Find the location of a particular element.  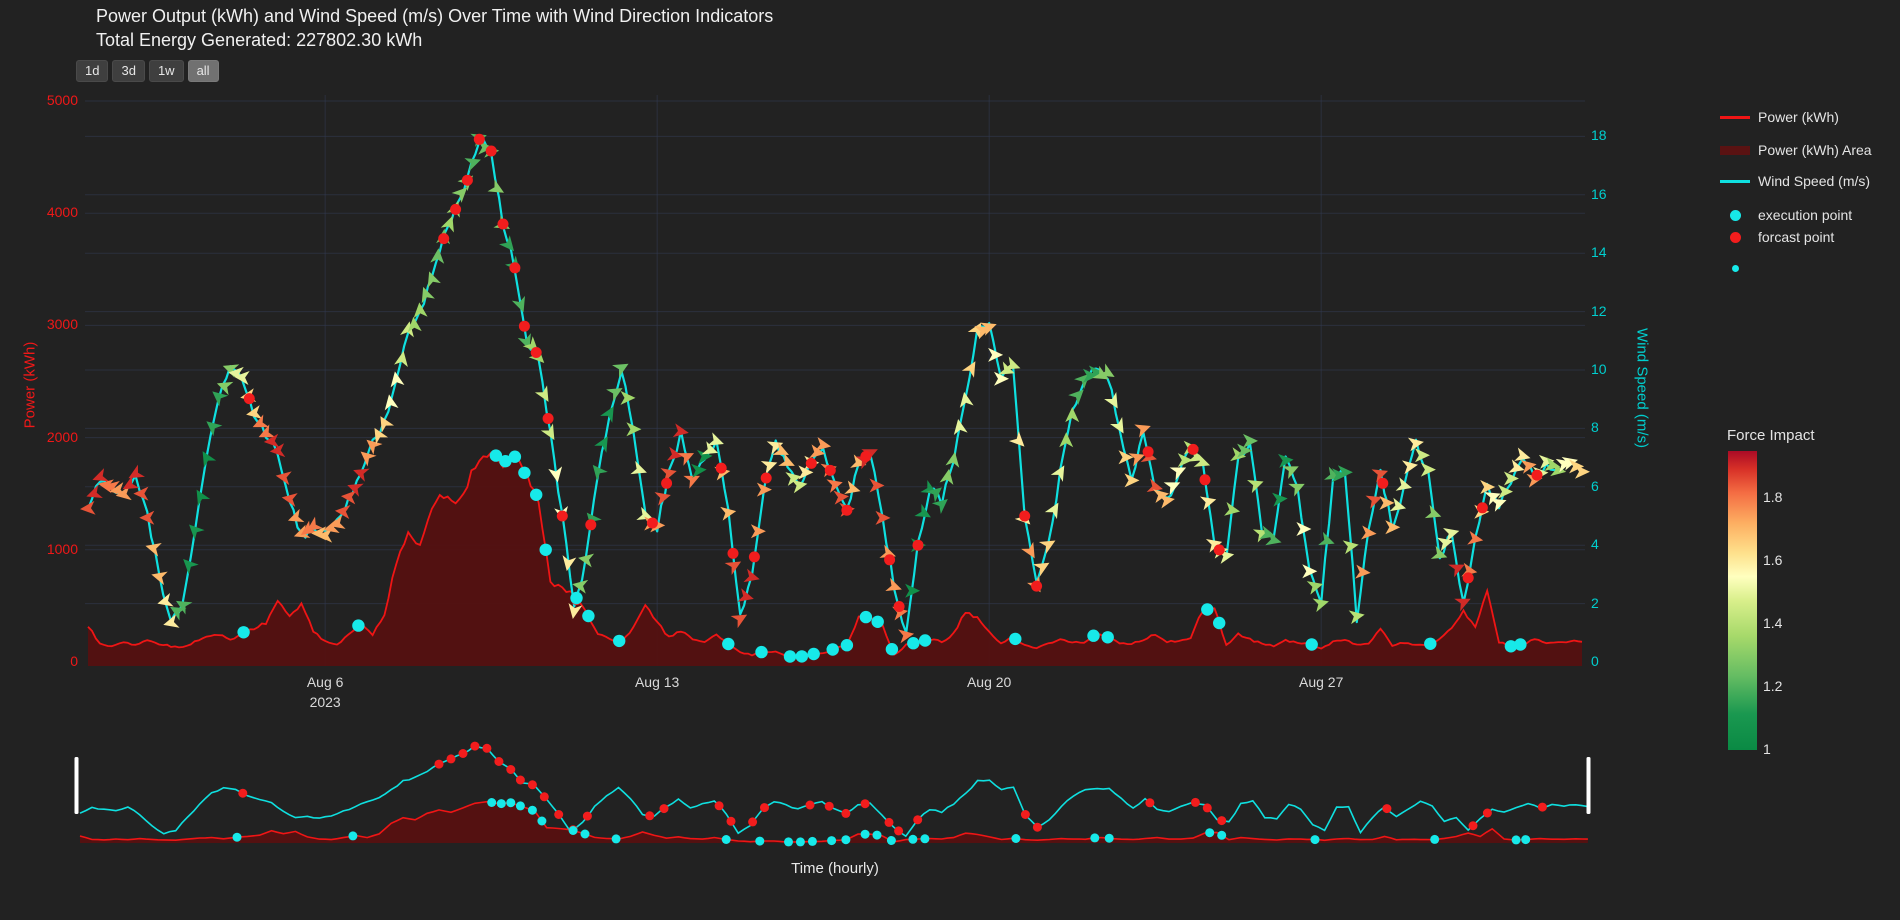

x-tick-Aug-13: Aug 13 is located at coordinates (657, 682).